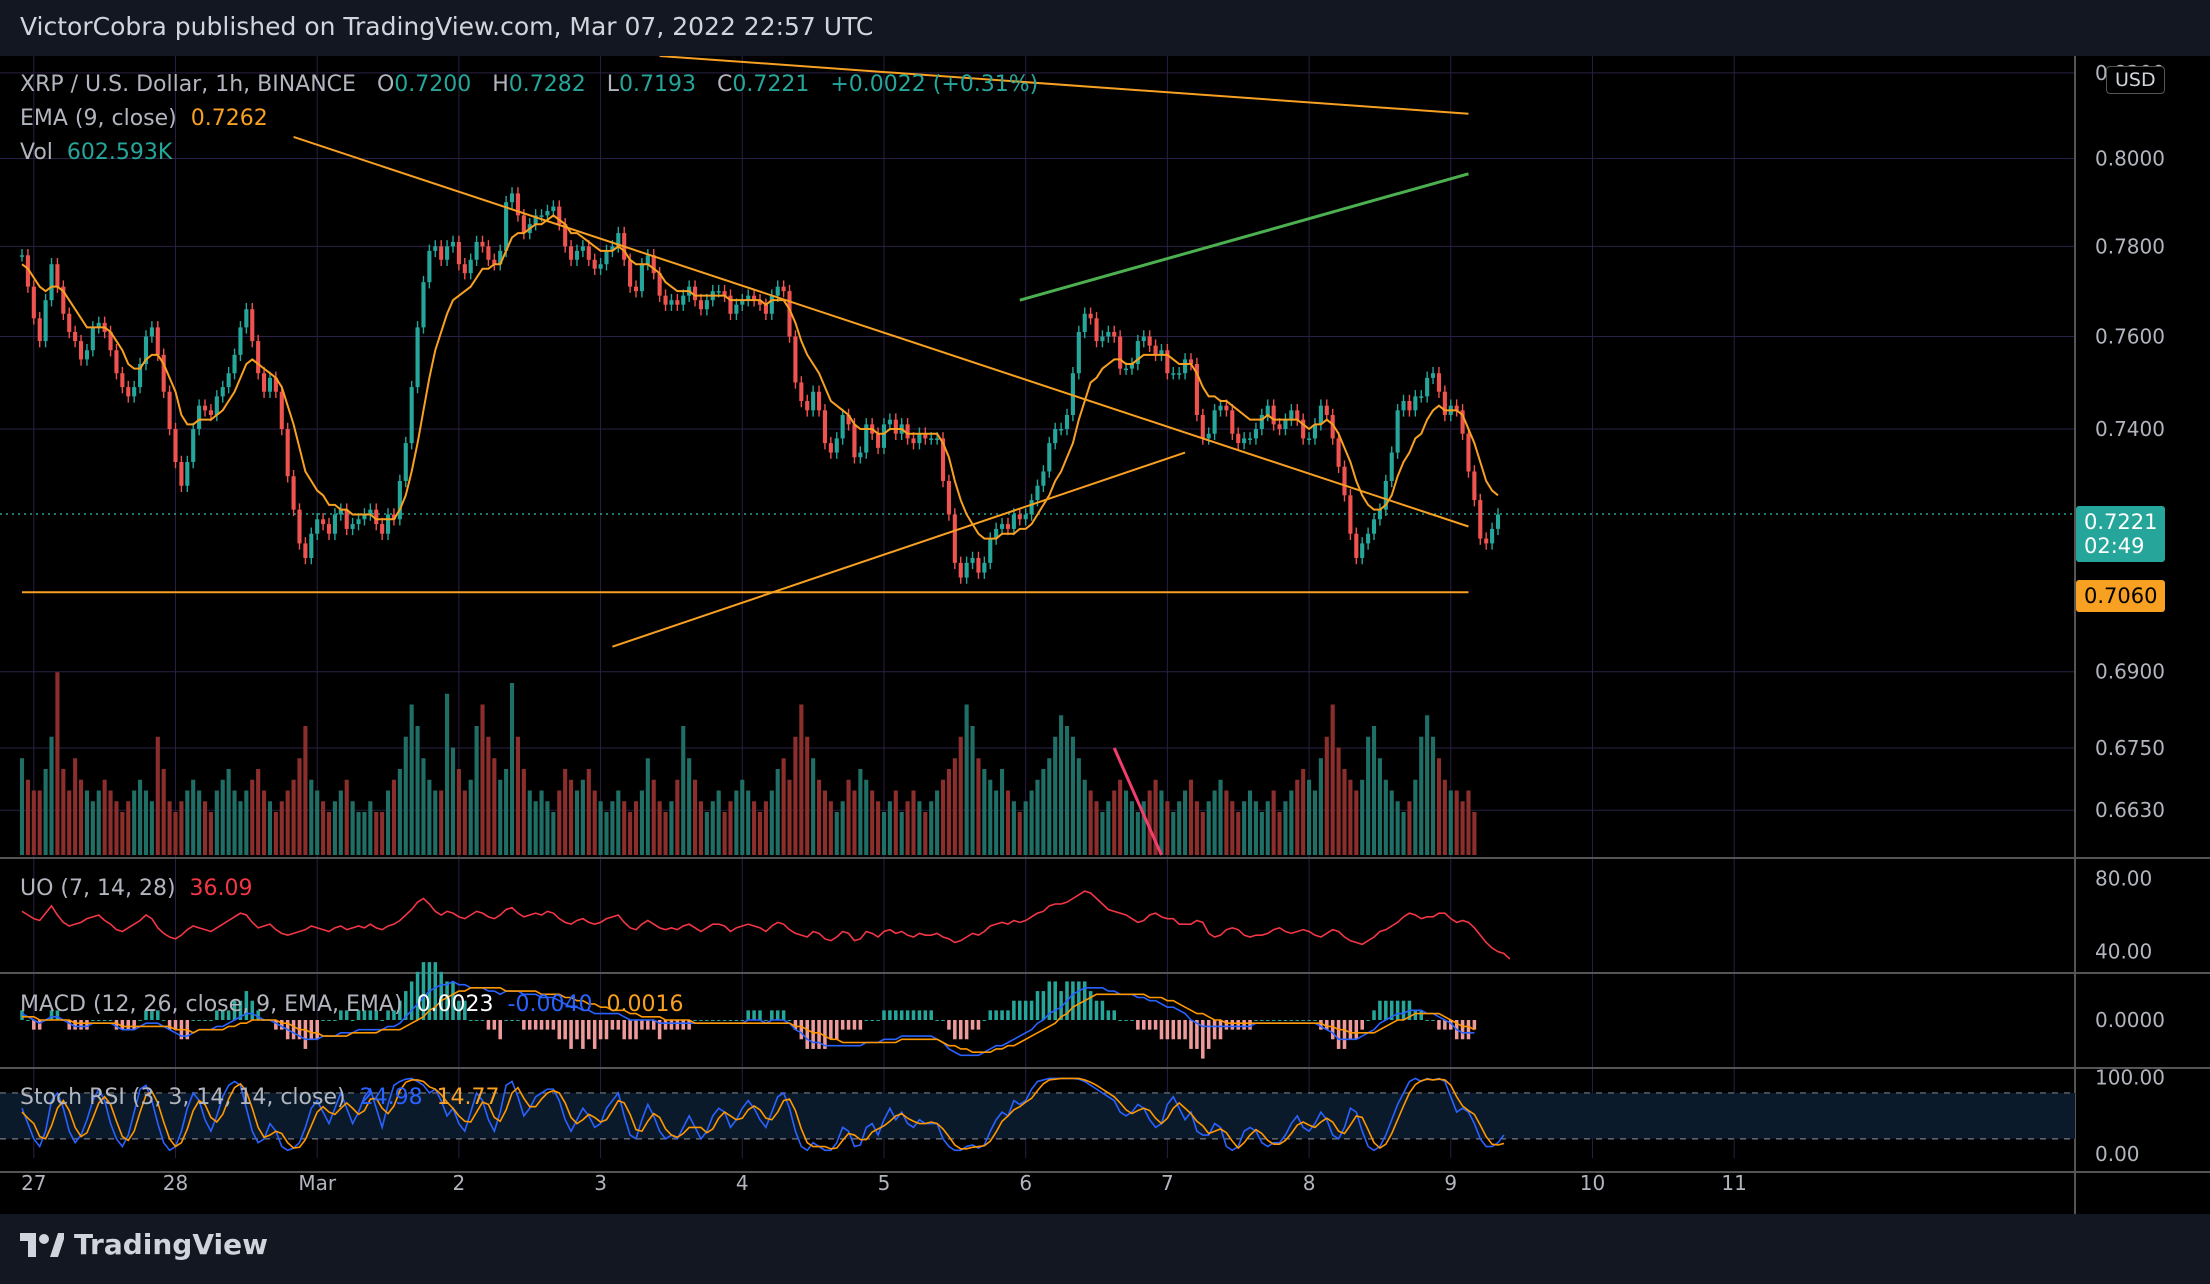  I want to click on macd-pane, so click(748, 1010).